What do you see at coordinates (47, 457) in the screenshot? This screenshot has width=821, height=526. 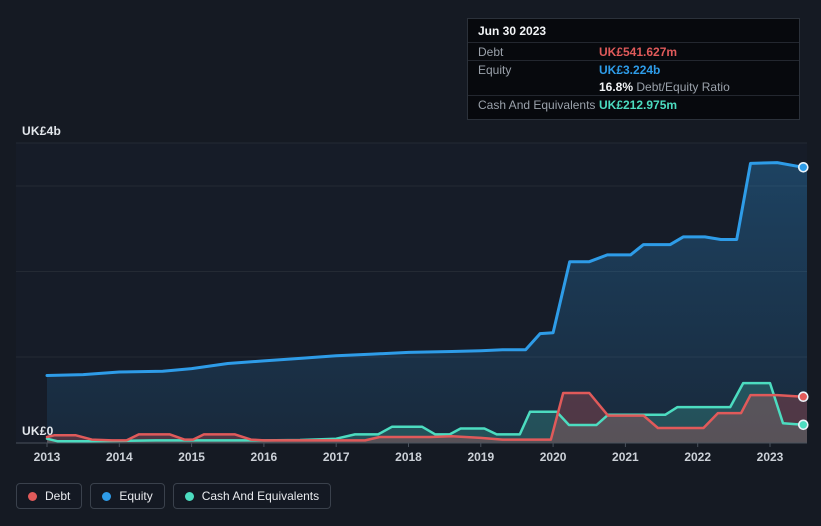 I see `x-axis-year-label: 2013` at bounding box center [47, 457].